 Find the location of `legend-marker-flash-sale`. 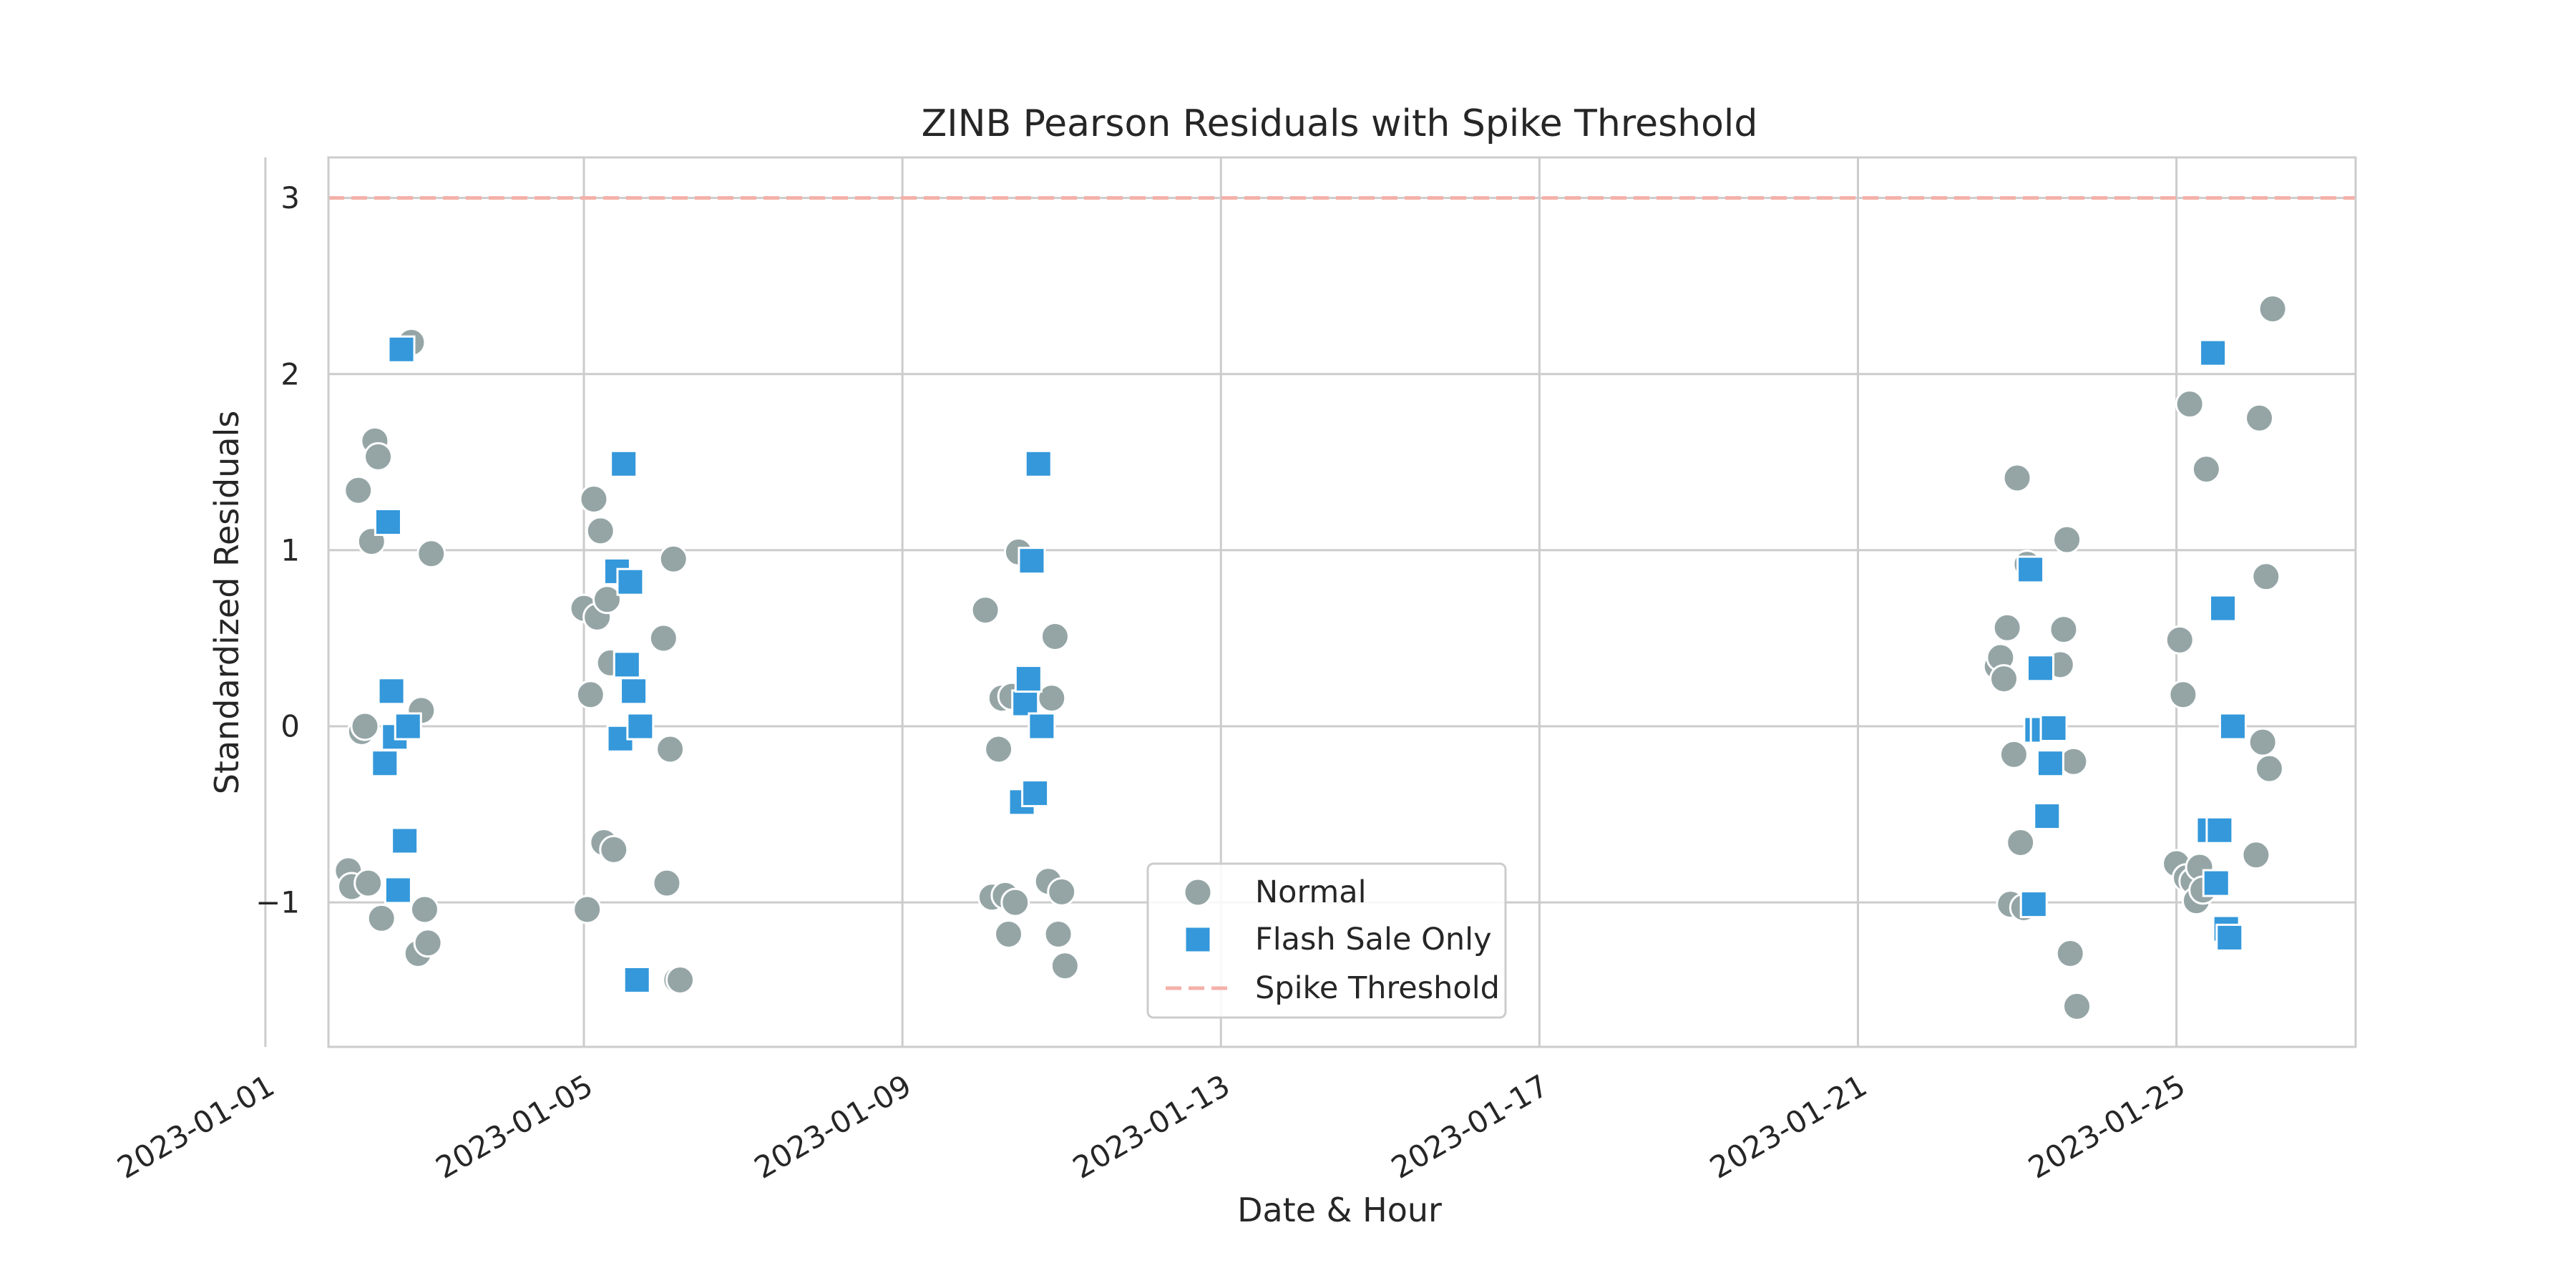

legend-marker-flash-sale is located at coordinates (1198, 939).